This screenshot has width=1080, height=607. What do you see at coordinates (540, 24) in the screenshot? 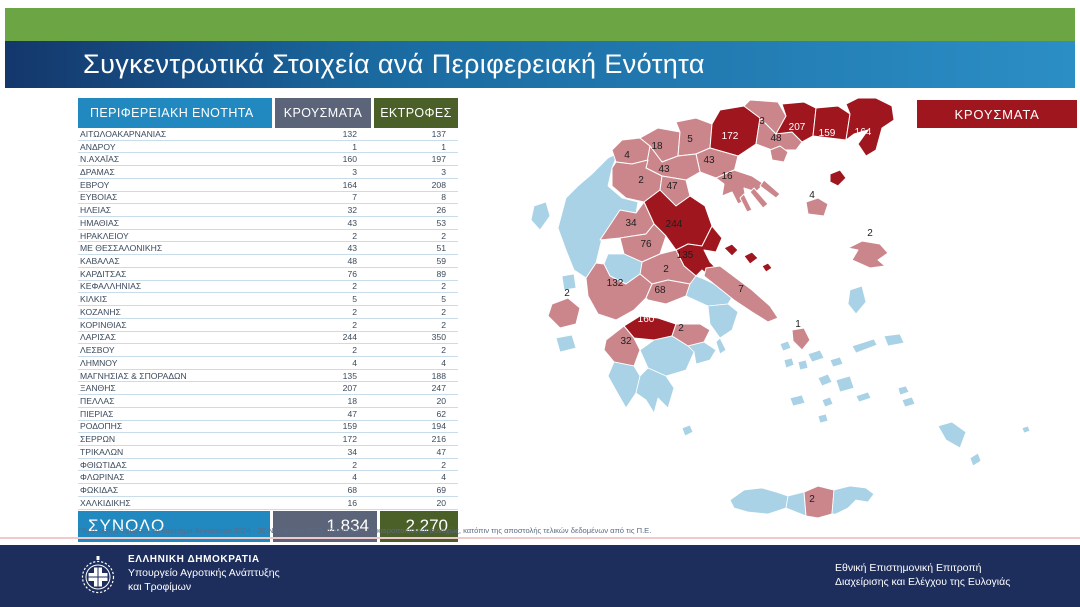
I see `top-green-bar` at bounding box center [540, 24].